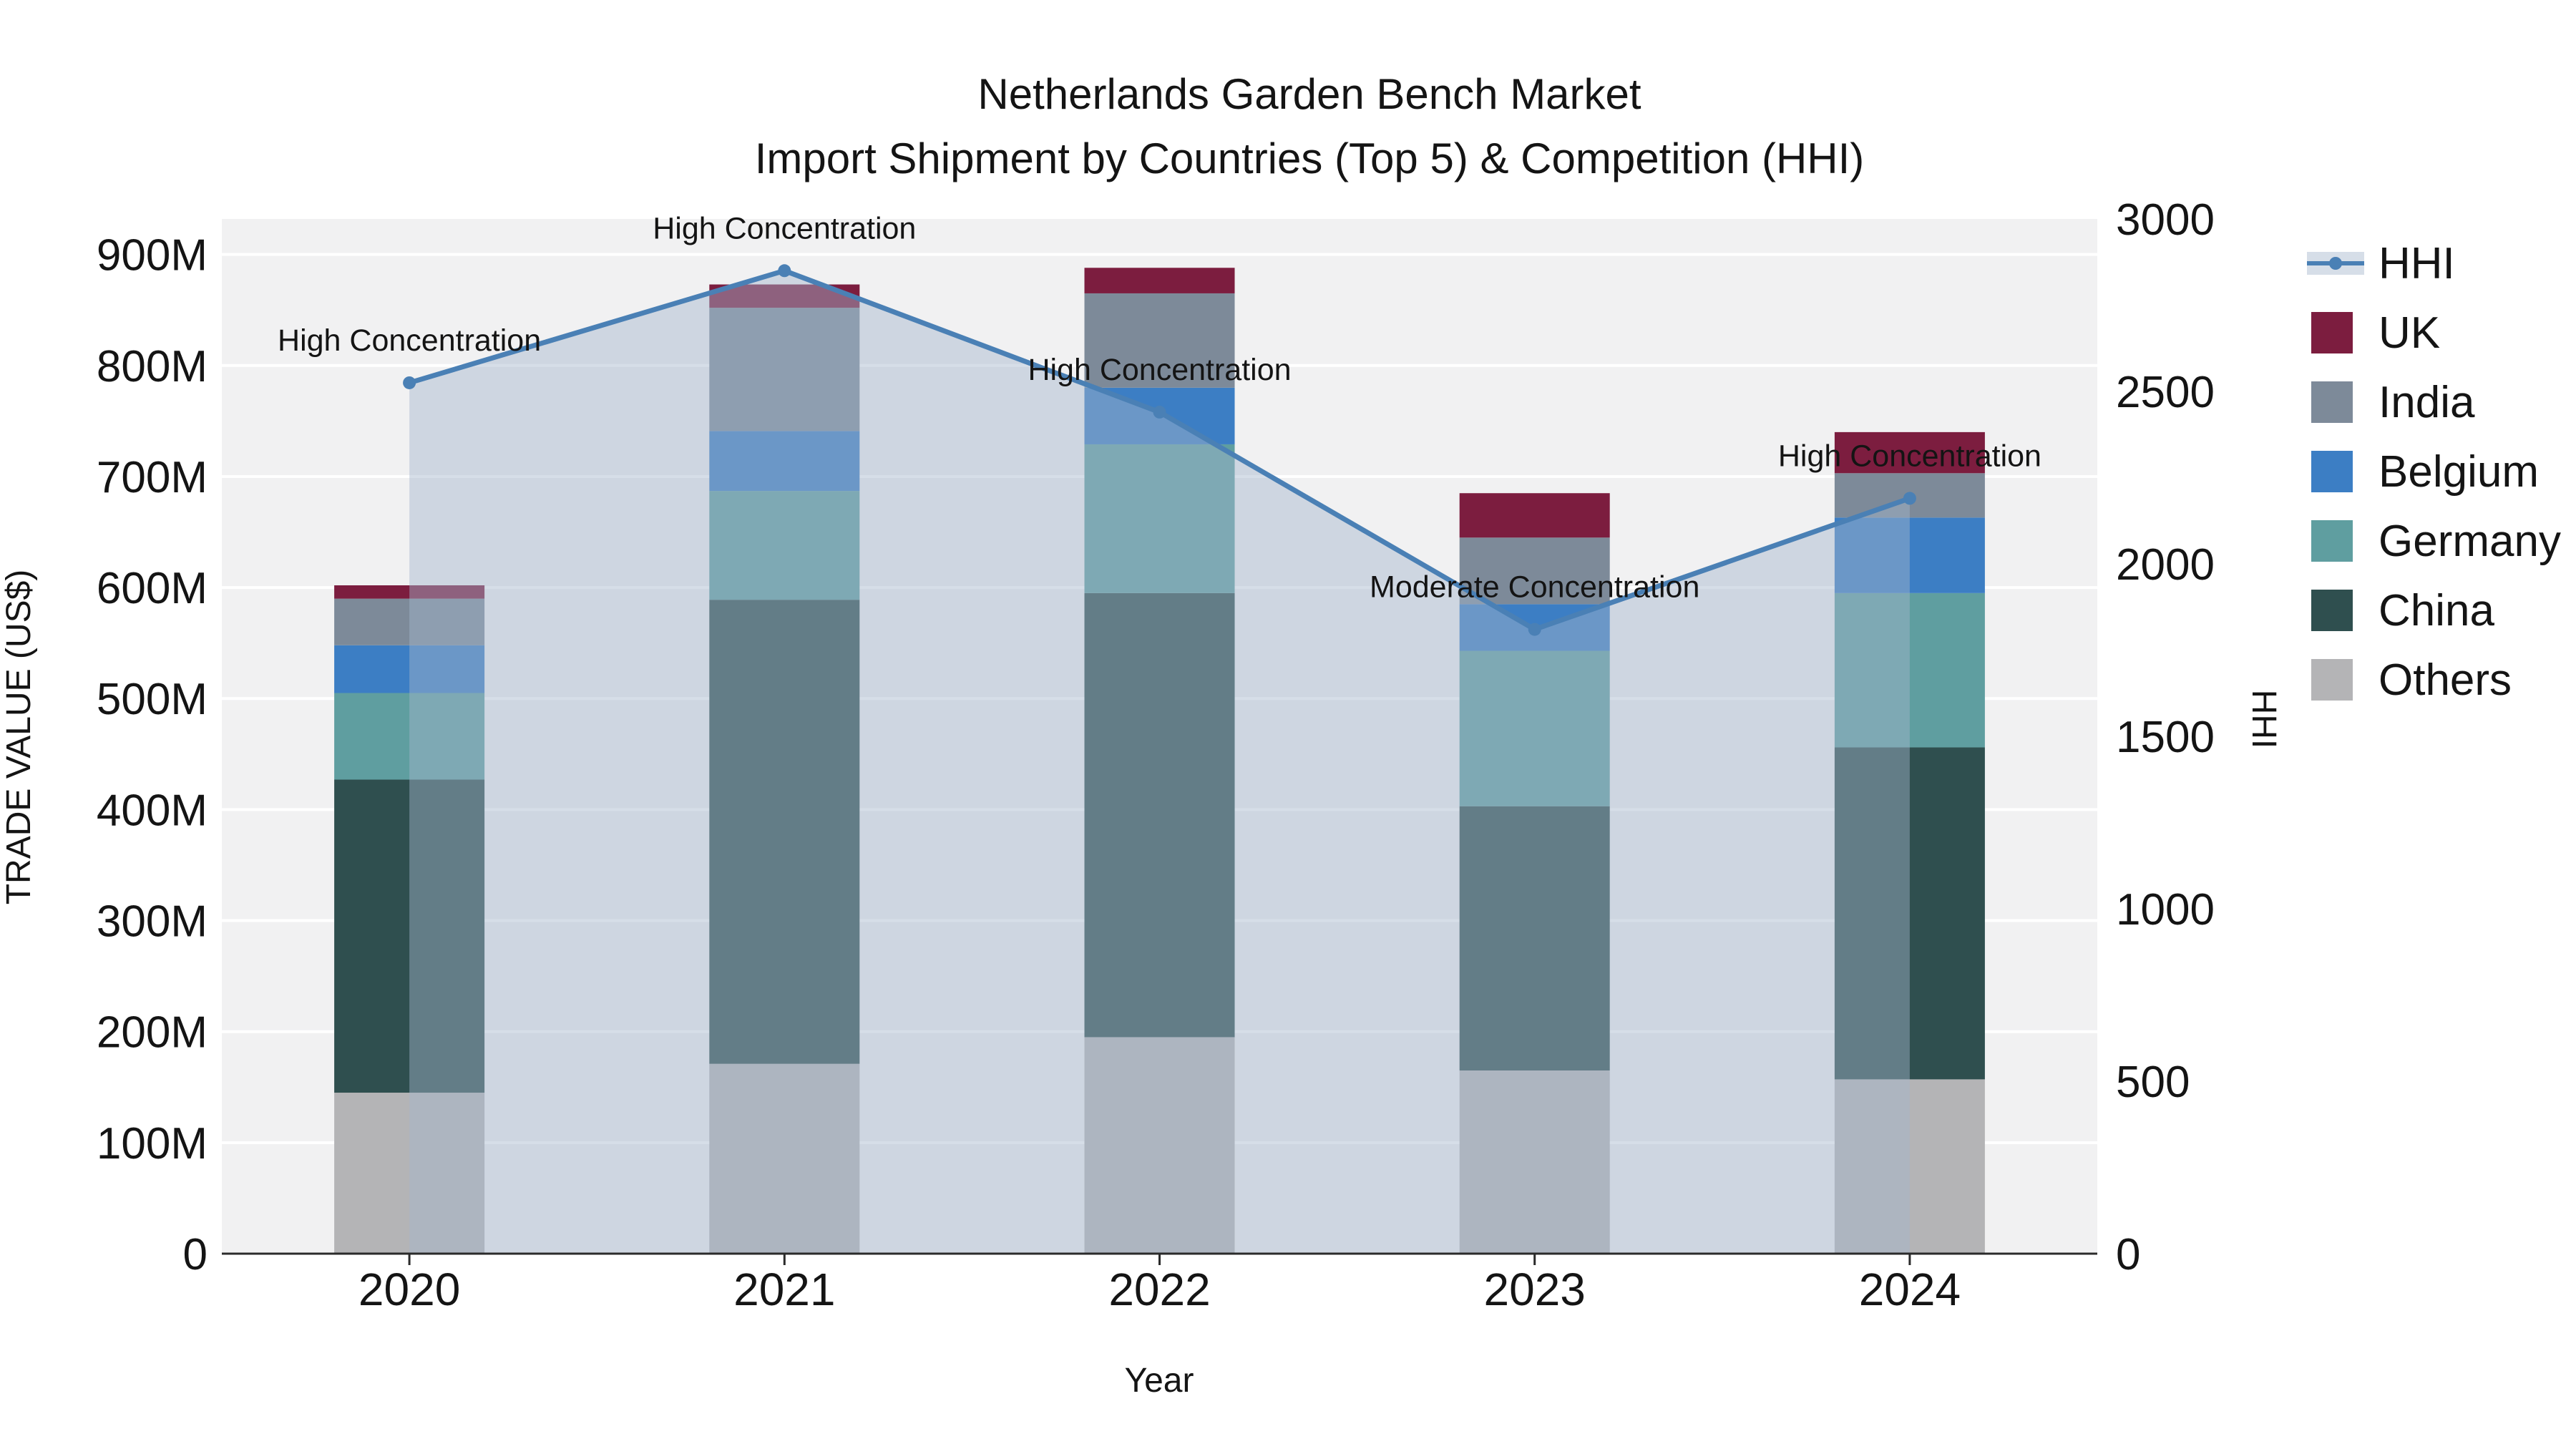  What do you see at coordinates (2332, 610) in the screenshot?
I see `legend-swatch-china` at bounding box center [2332, 610].